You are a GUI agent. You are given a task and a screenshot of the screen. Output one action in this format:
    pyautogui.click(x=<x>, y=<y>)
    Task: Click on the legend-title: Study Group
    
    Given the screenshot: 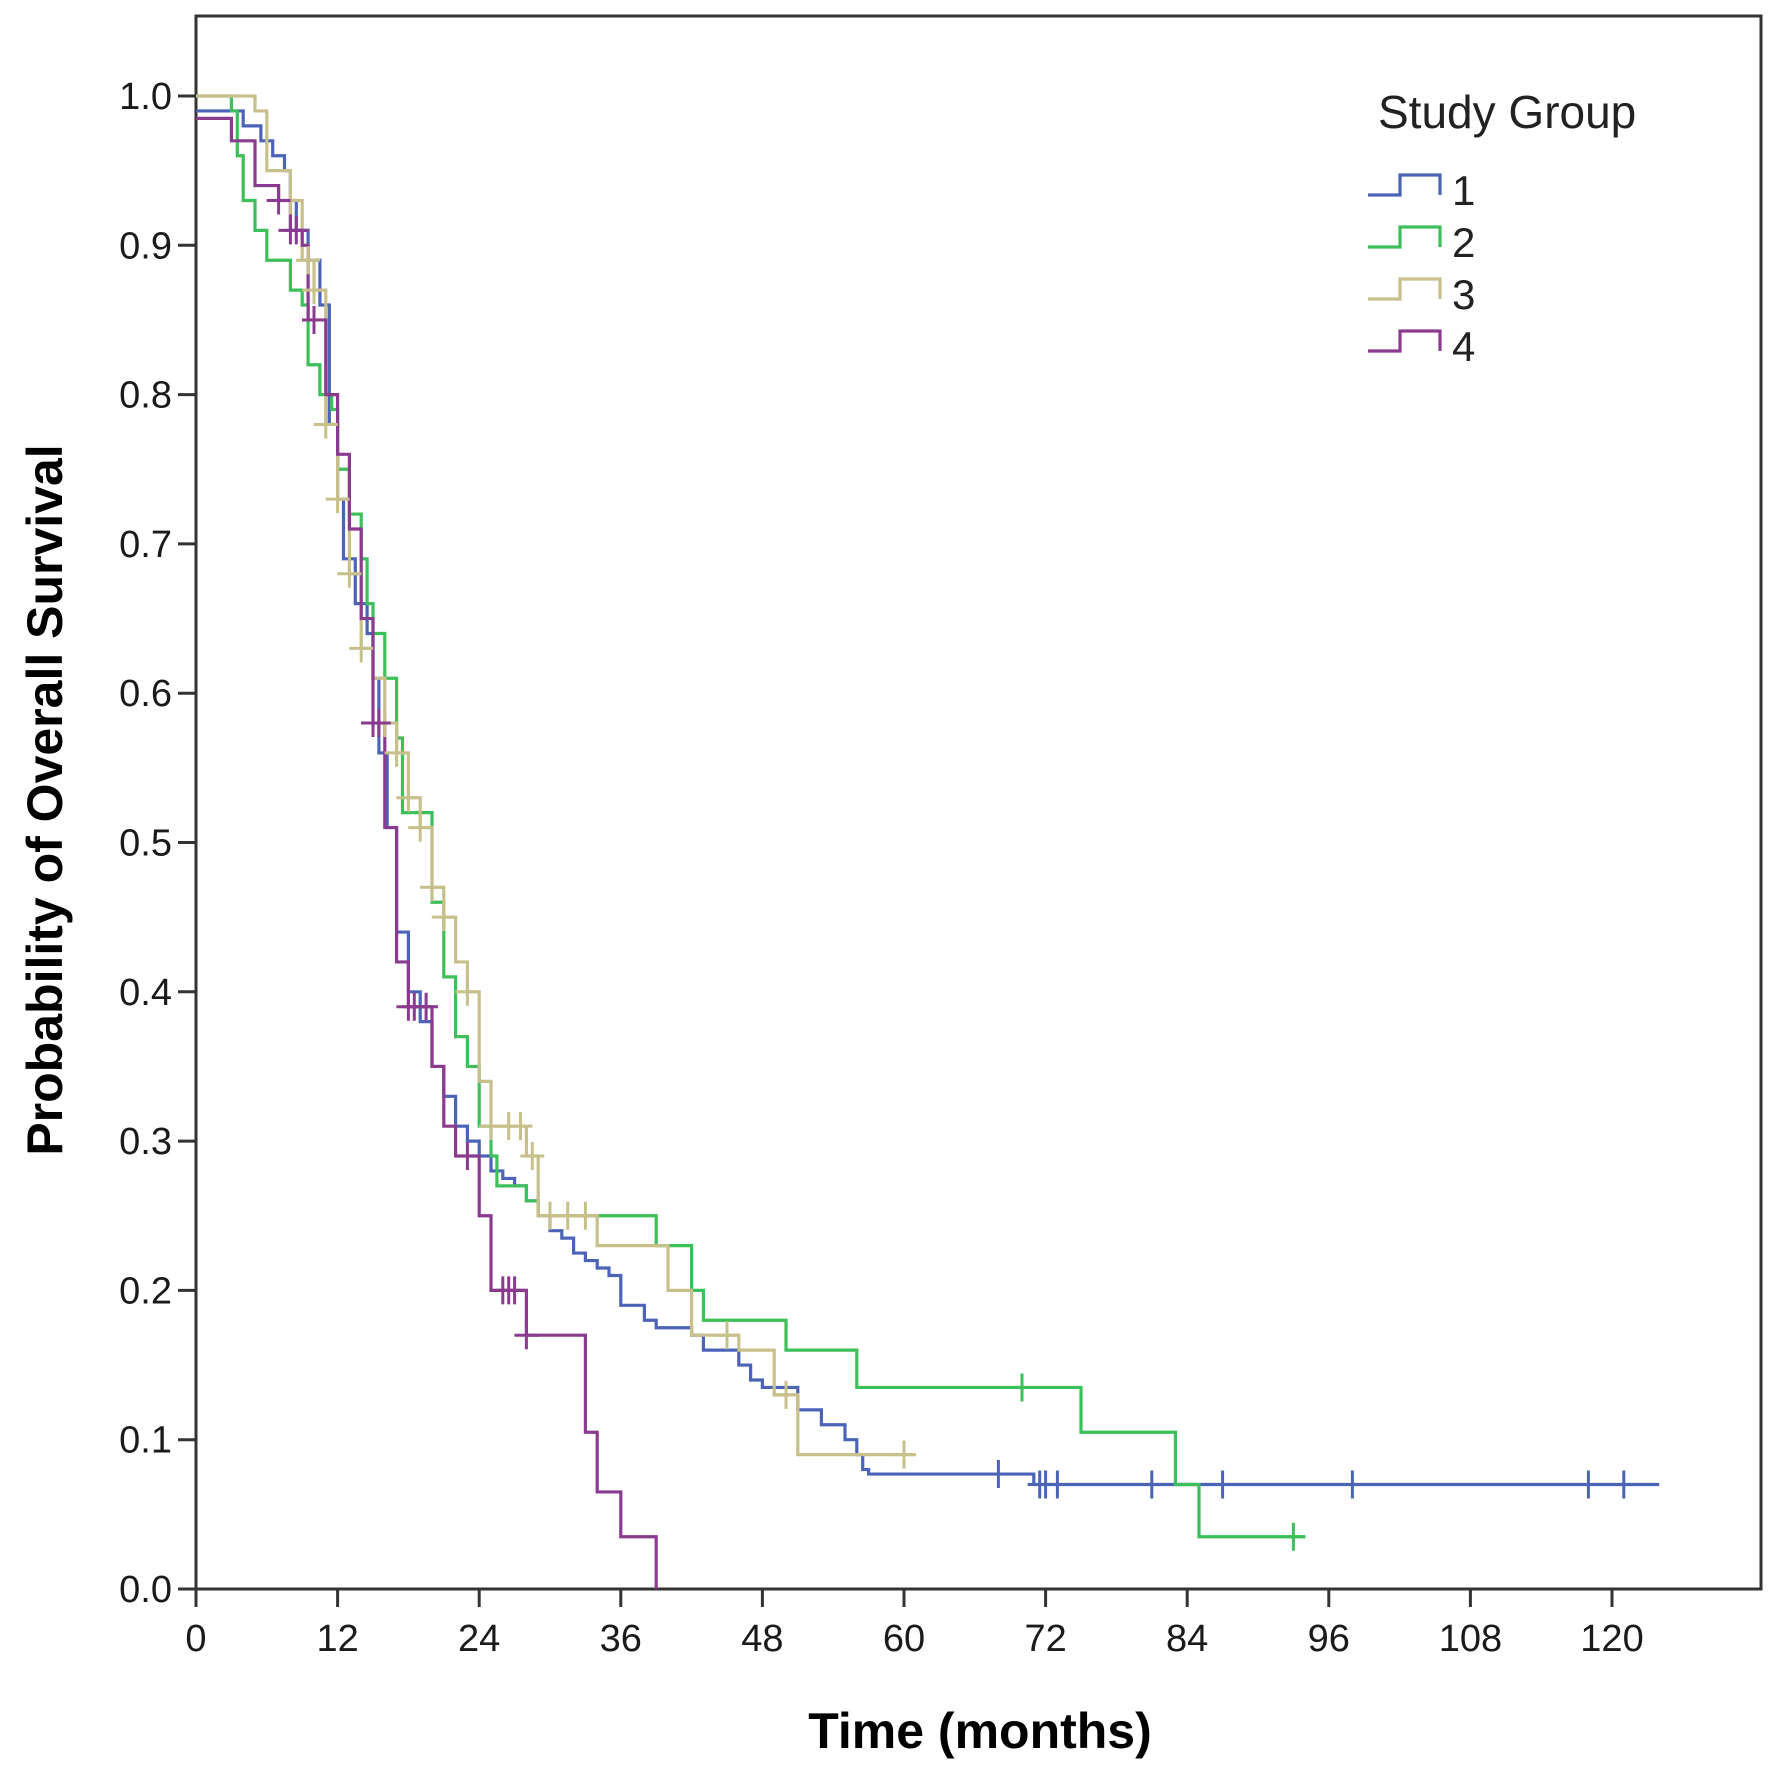 What is the action you would take?
    pyautogui.click(x=1507, y=112)
    